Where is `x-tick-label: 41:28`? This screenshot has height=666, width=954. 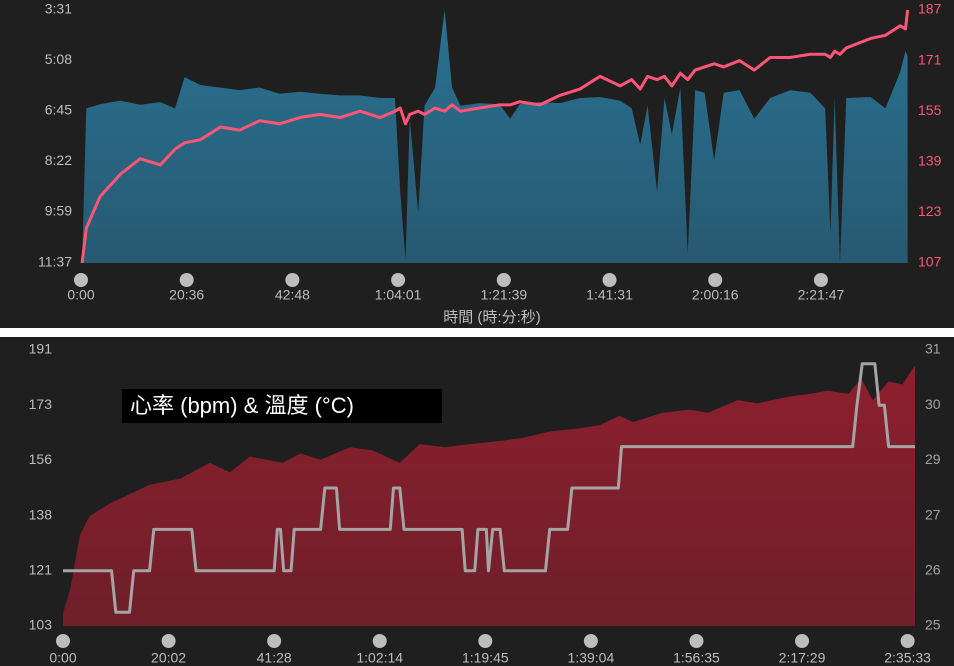
x-tick-label: 41:28 is located at coordinates (274, 658).